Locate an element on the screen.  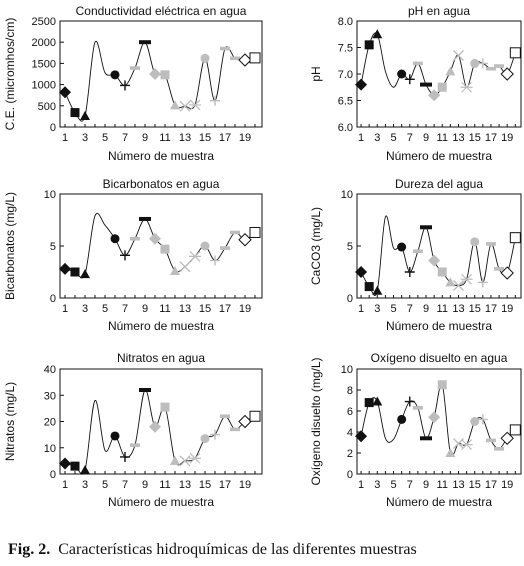
chart-title: Nitratos en agua is located at coordinates (161, 358).